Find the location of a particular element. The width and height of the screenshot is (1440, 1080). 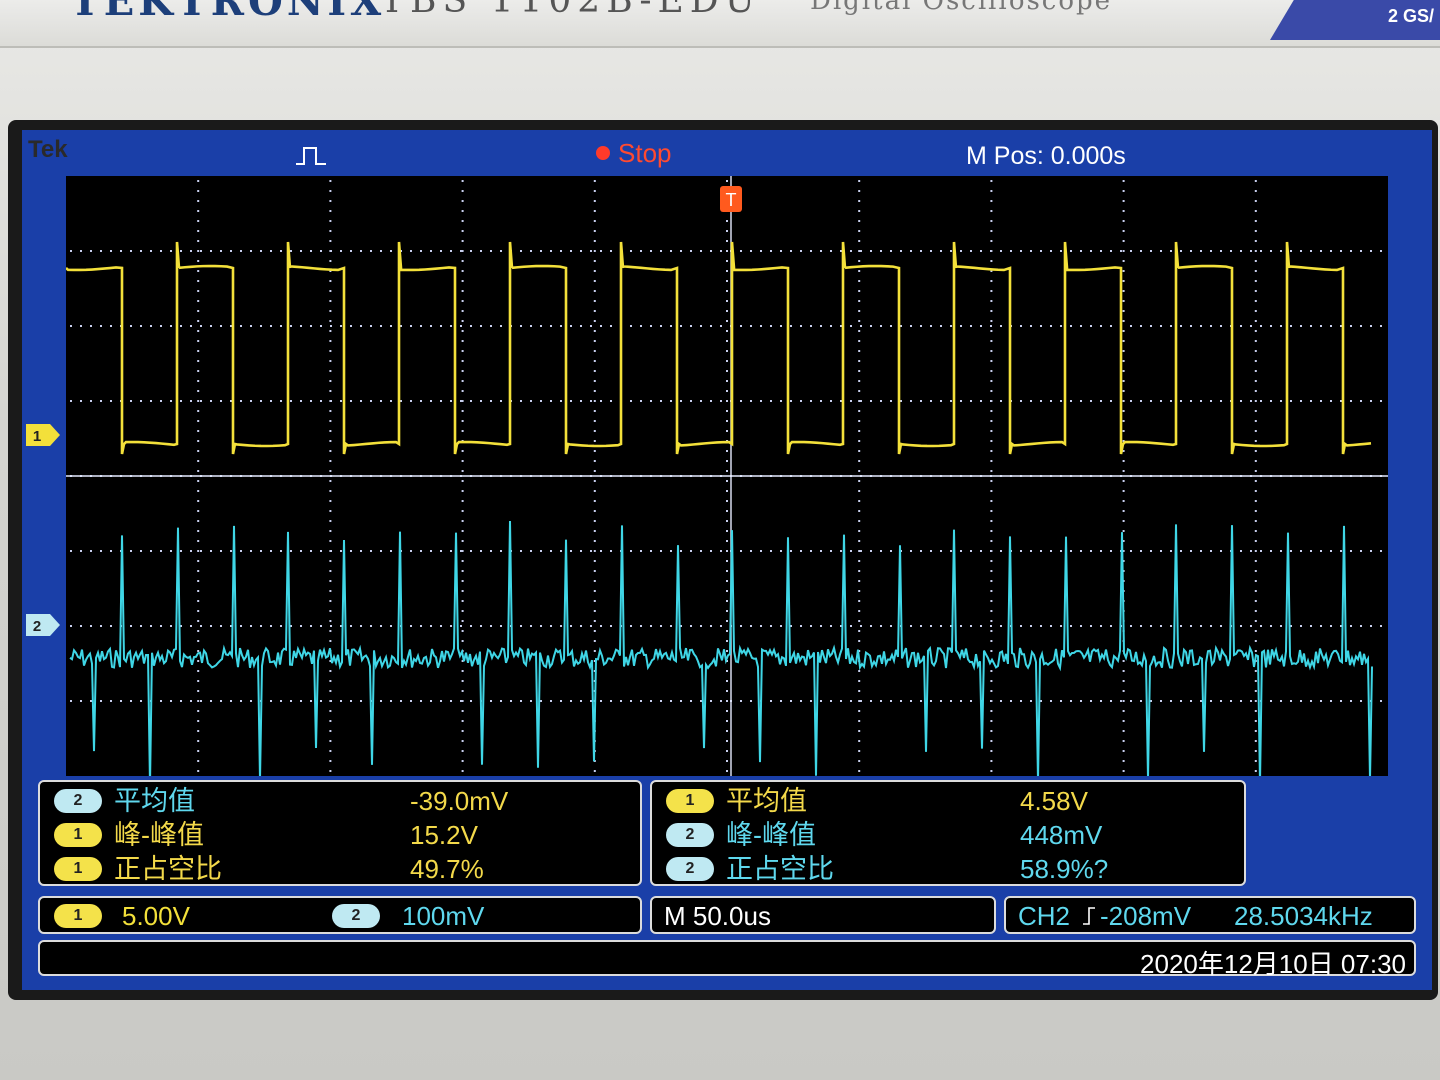

timebase-box: M 50.0us is located at coordinates (823, 915).